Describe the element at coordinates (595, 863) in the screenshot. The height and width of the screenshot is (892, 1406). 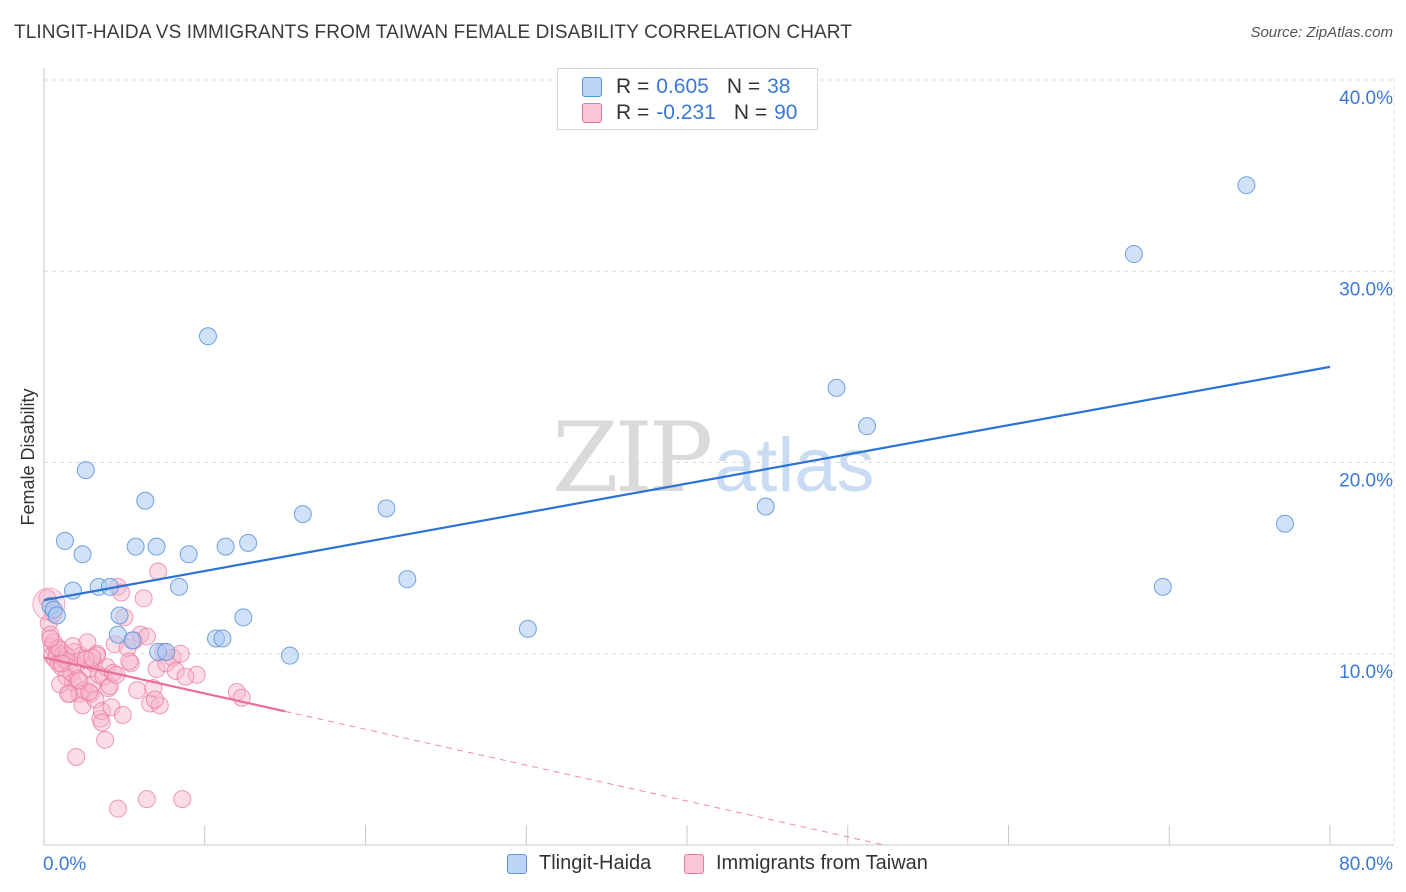
I see `legend-label-tlingit-haida: Tlingit-Haida` at that location.